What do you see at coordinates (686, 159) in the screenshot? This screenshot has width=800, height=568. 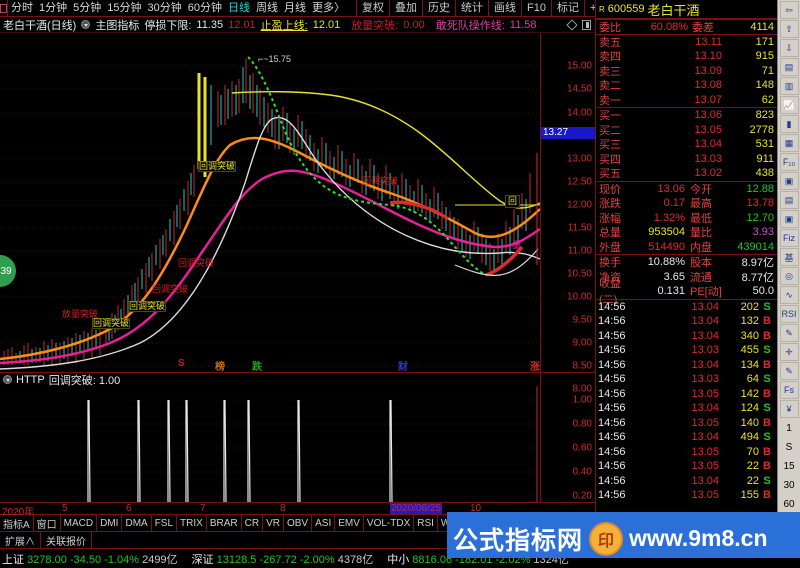 I see `bid-row: 买四 13.03 911` at bounding box center [686, 159].